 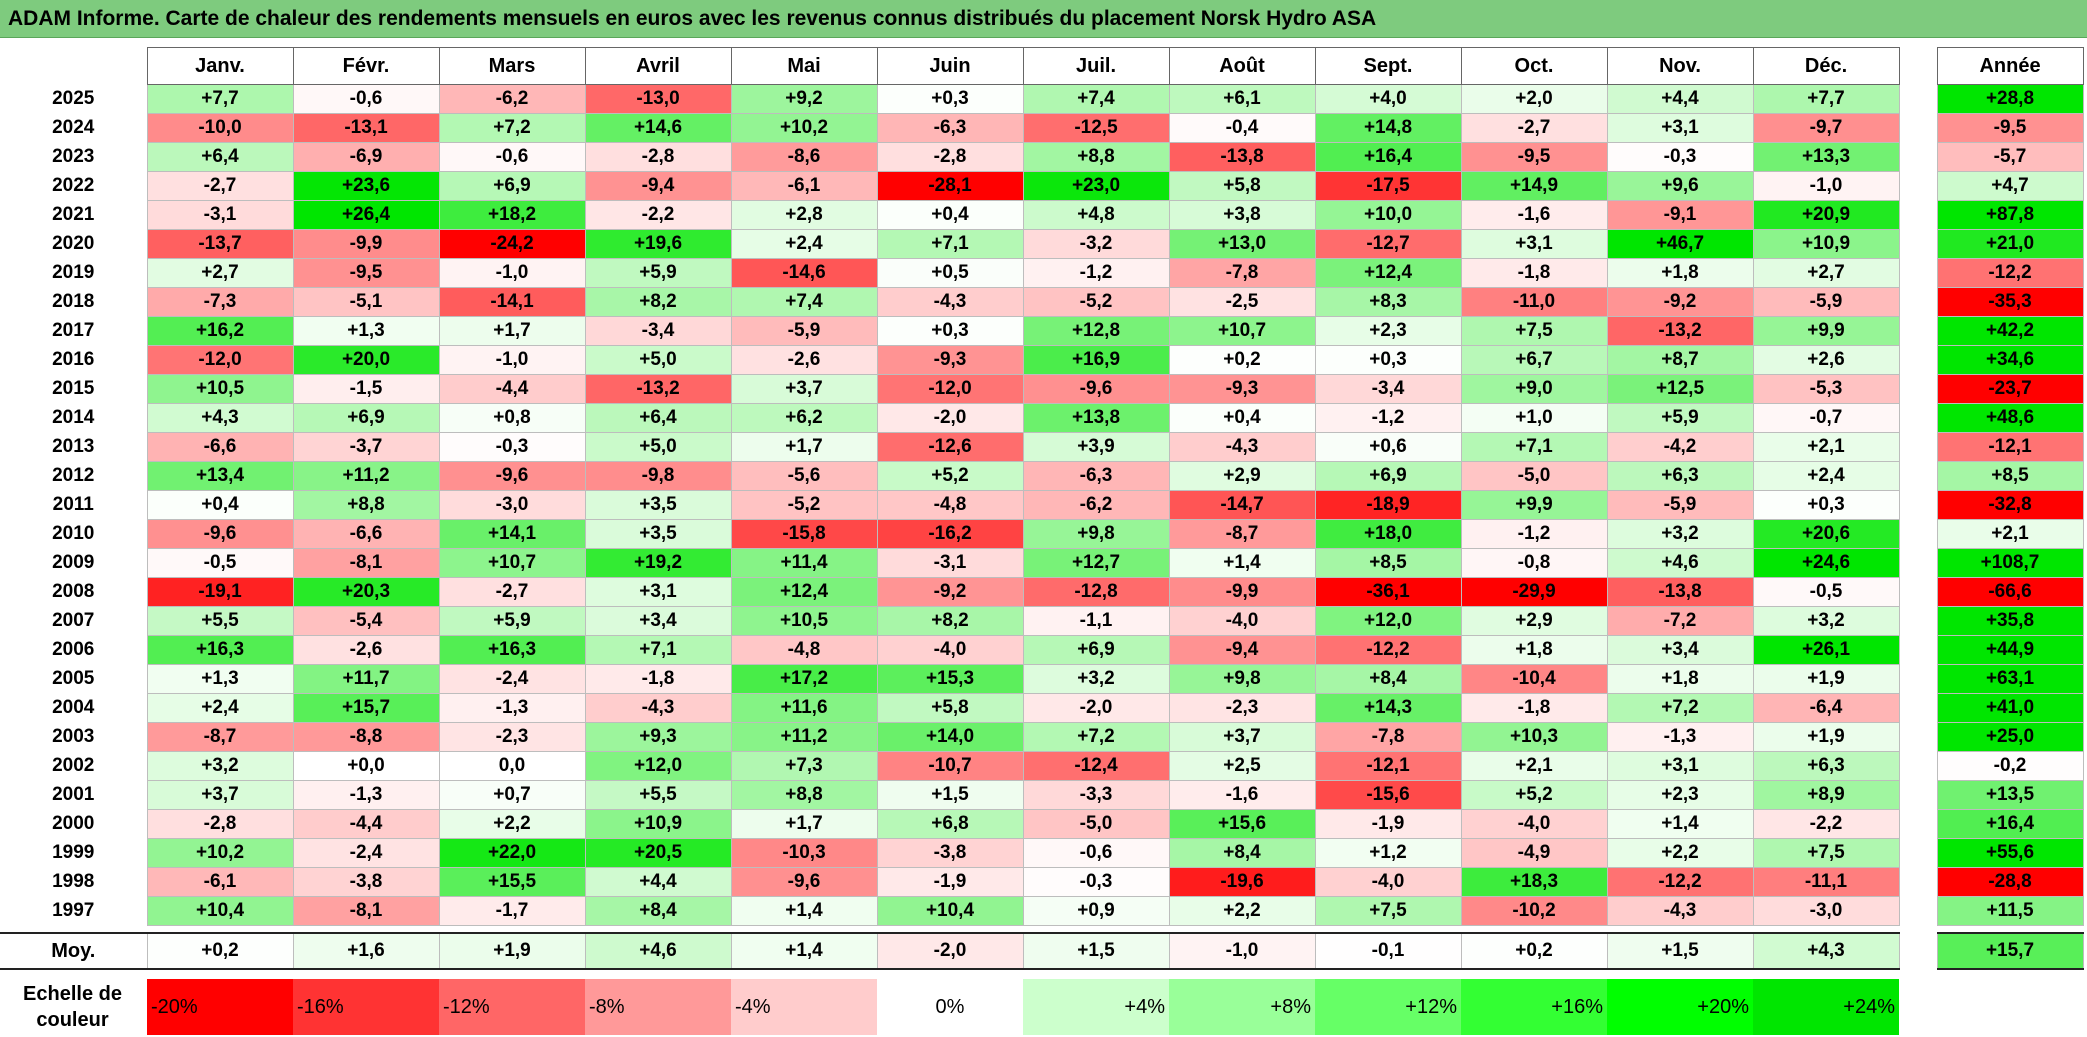 I want to click on heatmap-cell: +13,3, so click(x=1826, y=157).